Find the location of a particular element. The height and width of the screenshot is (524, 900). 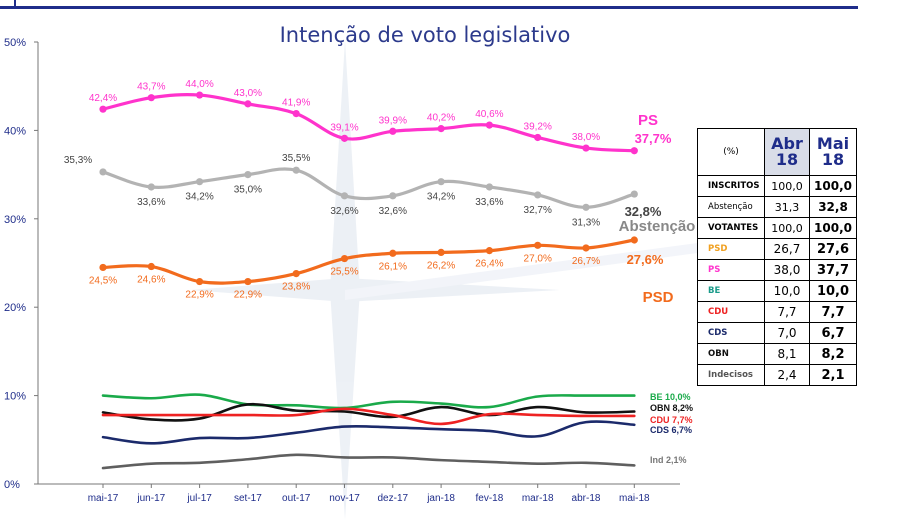

table-row-label: CDU is located at coordinates (731, 312).